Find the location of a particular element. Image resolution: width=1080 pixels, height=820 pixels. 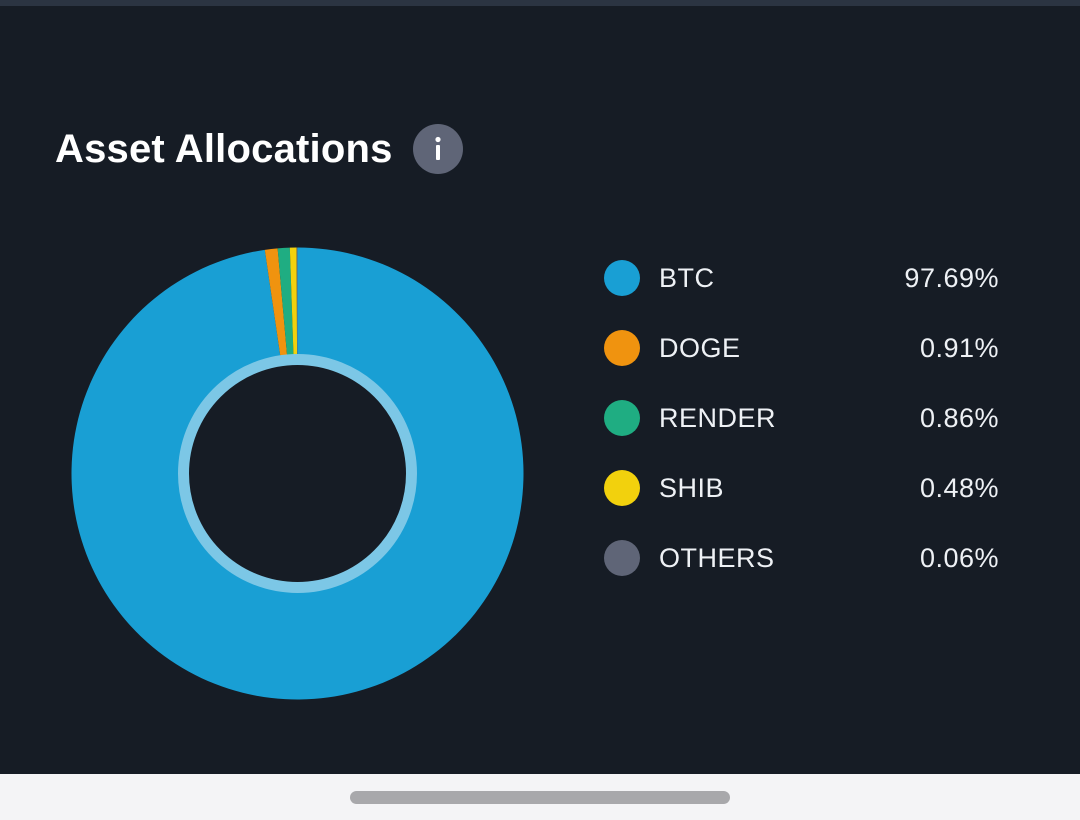

legend-dot-others is located at coordinates (622, 558).